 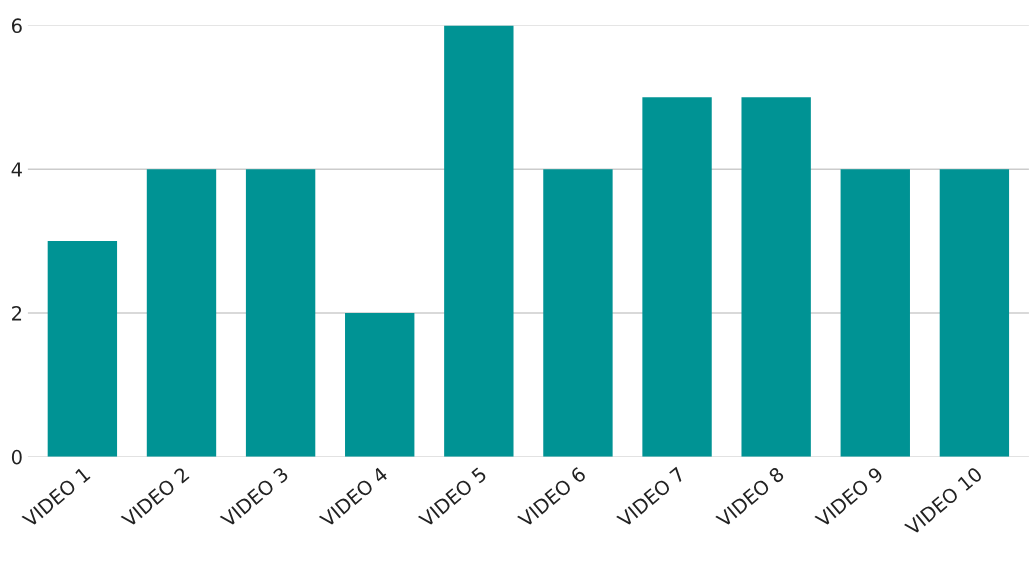 I want to click on y-tick-label: 2, so click(x=17, y=313).